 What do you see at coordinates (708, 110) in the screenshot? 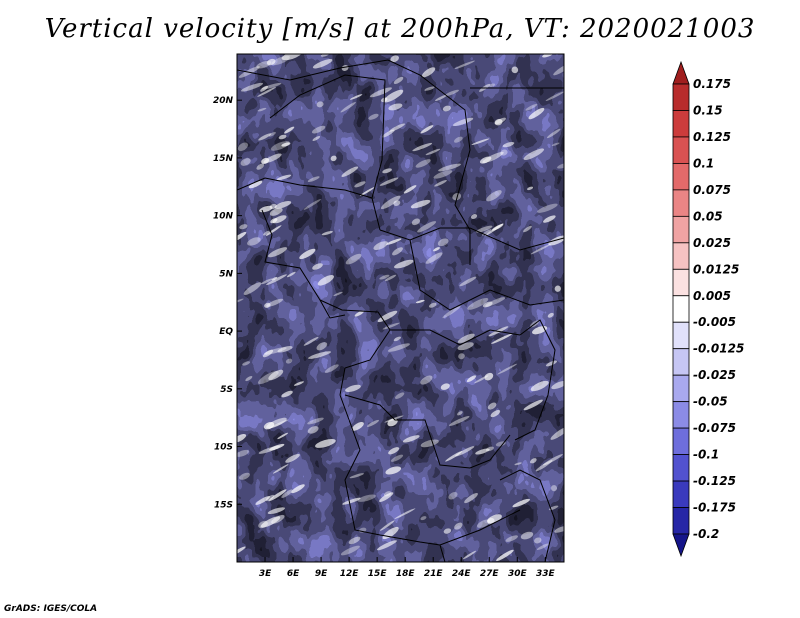
I see `colorbar-label: 0.15` at bounding box center [708, 110].